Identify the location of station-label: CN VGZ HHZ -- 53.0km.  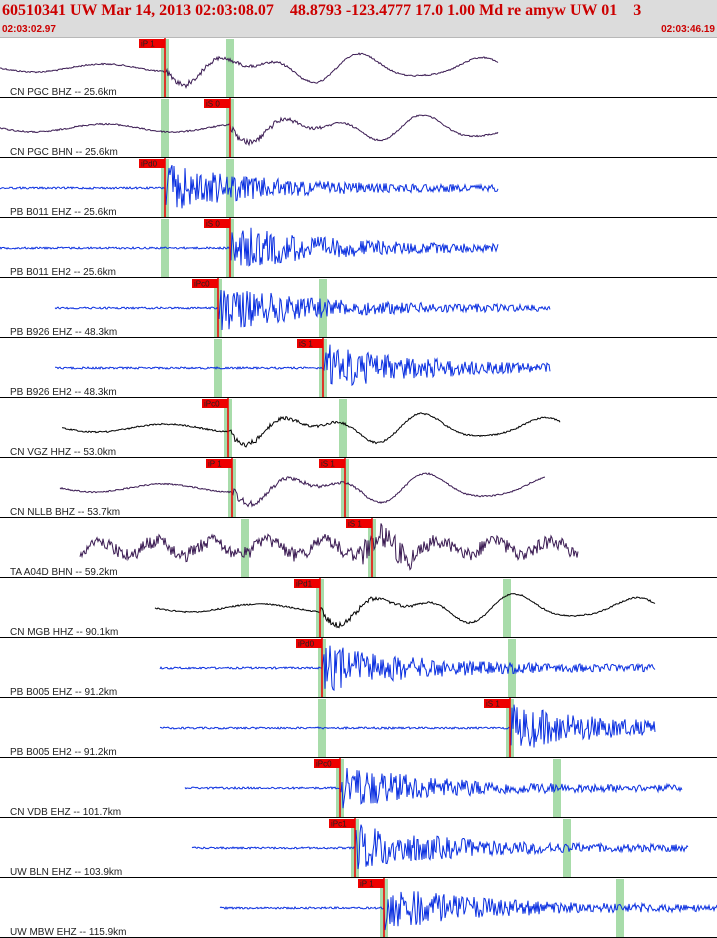
(63, 452).